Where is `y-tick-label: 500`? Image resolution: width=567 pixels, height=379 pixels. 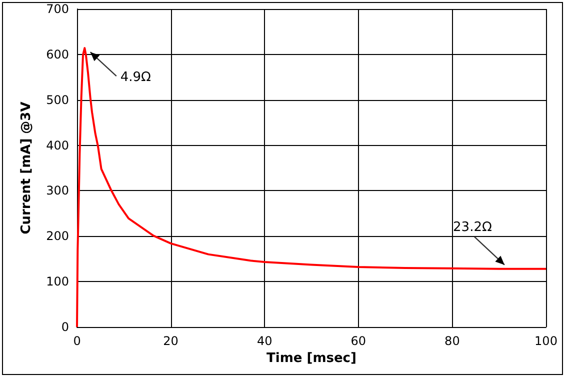 y-tick-label: 500 is located at coordinates (57, 99).